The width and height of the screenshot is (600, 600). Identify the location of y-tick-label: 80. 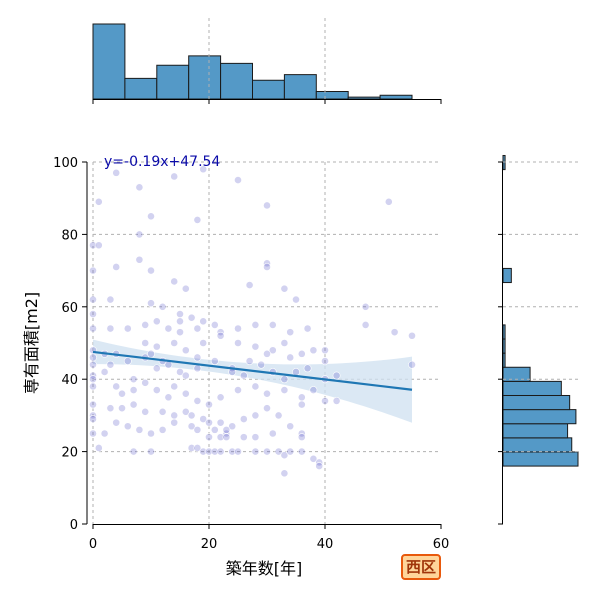
(69, 235).